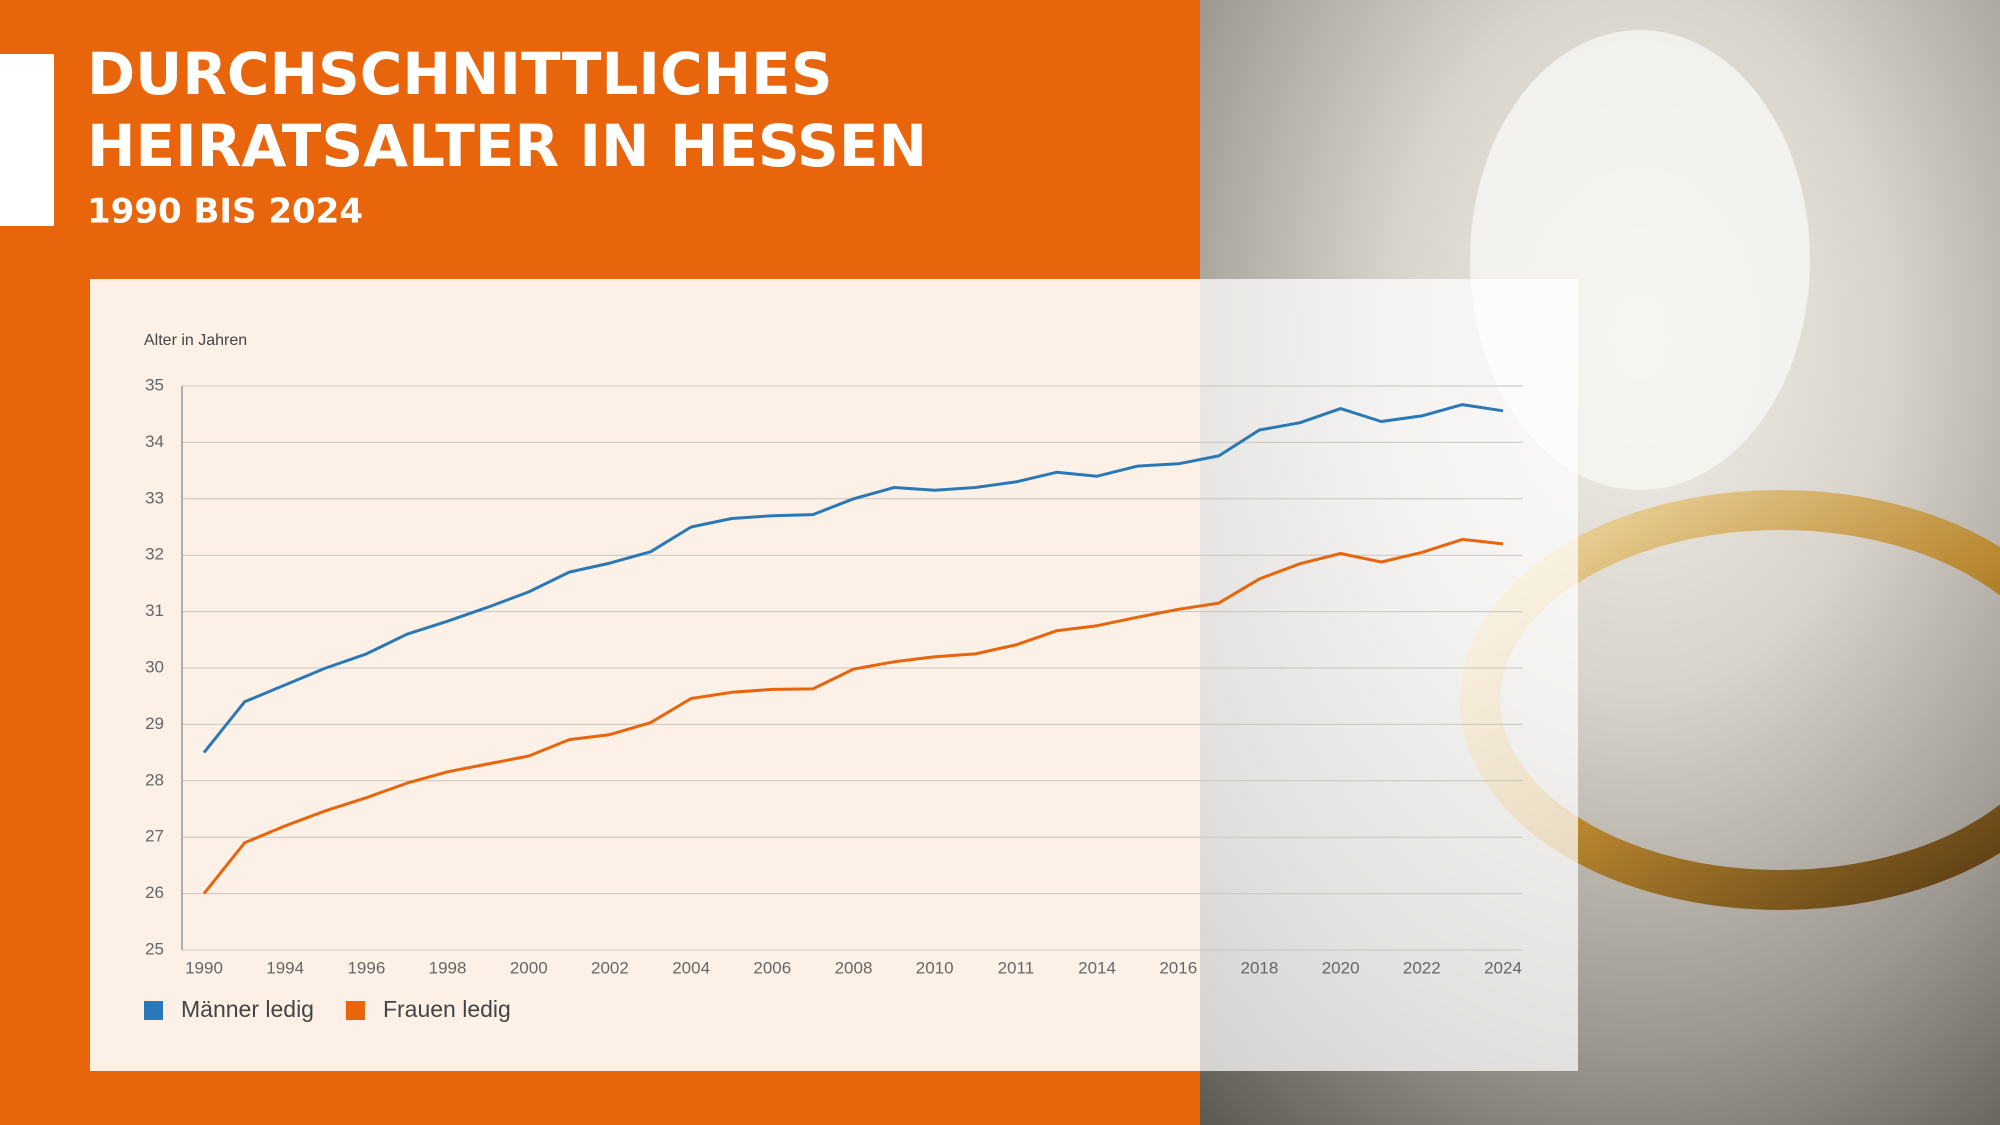 This screenshot has height=1125, width=2000. I want to click on chart-subtitle: 1990 BIS 2024, so click(225, 212).